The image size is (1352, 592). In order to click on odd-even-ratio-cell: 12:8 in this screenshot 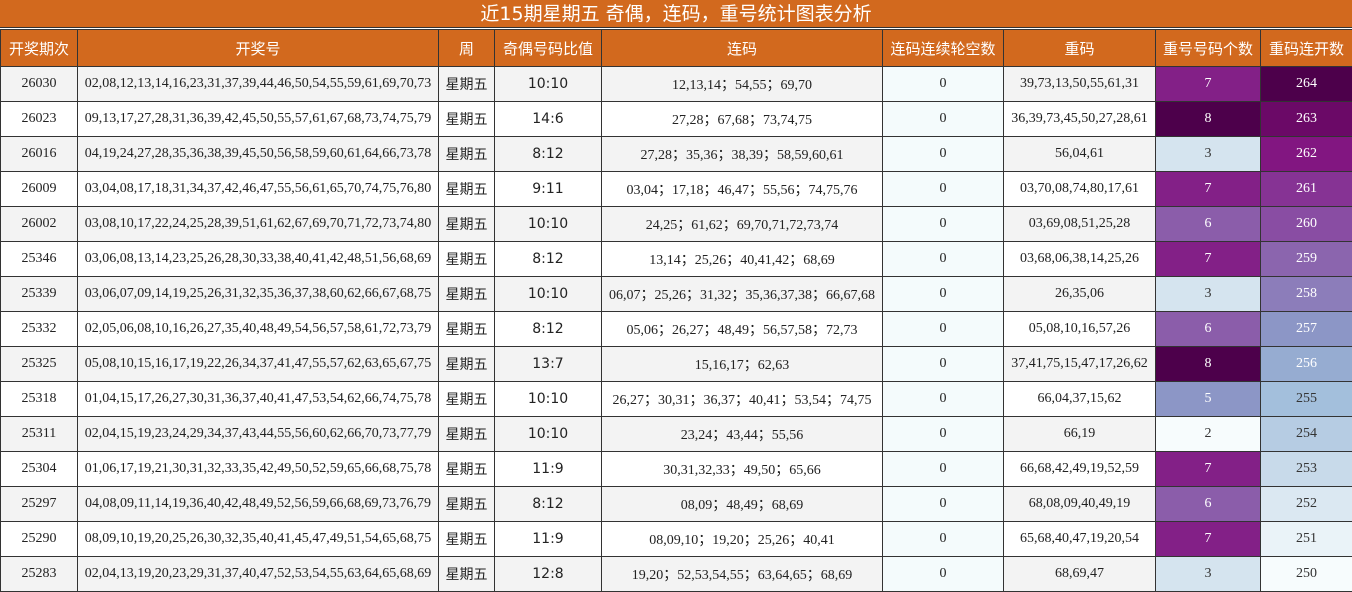, I will do `click(548, 574)`.